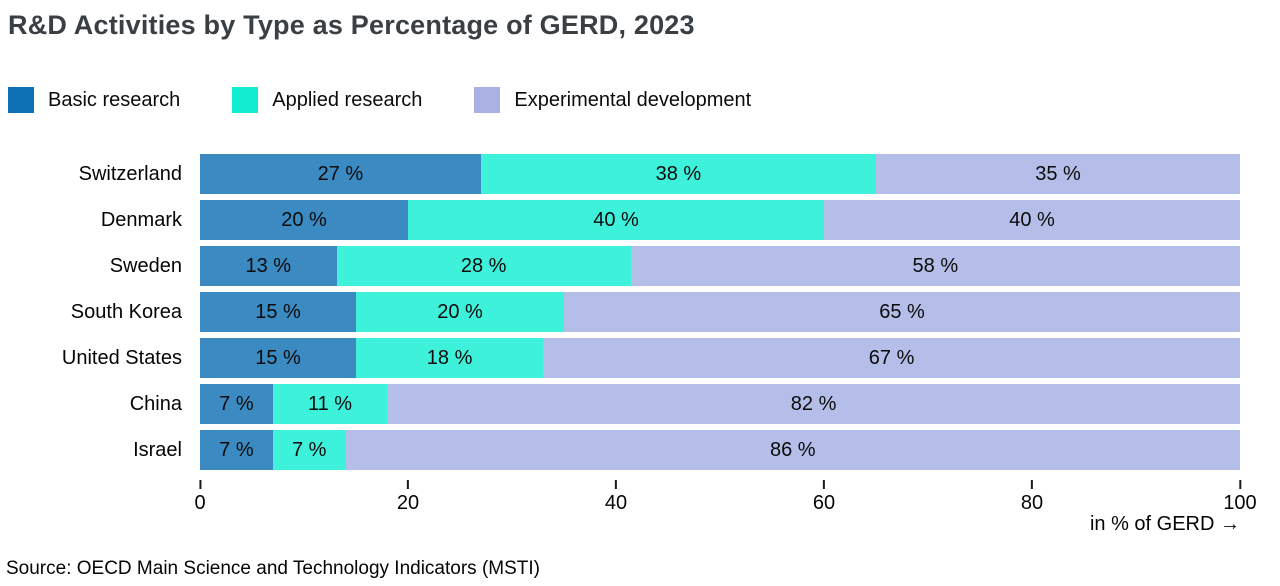 This screenshot has width=1280, height=586. I want to click on bar-segment-israel-basic-research: 7 %, so click(236, 450).